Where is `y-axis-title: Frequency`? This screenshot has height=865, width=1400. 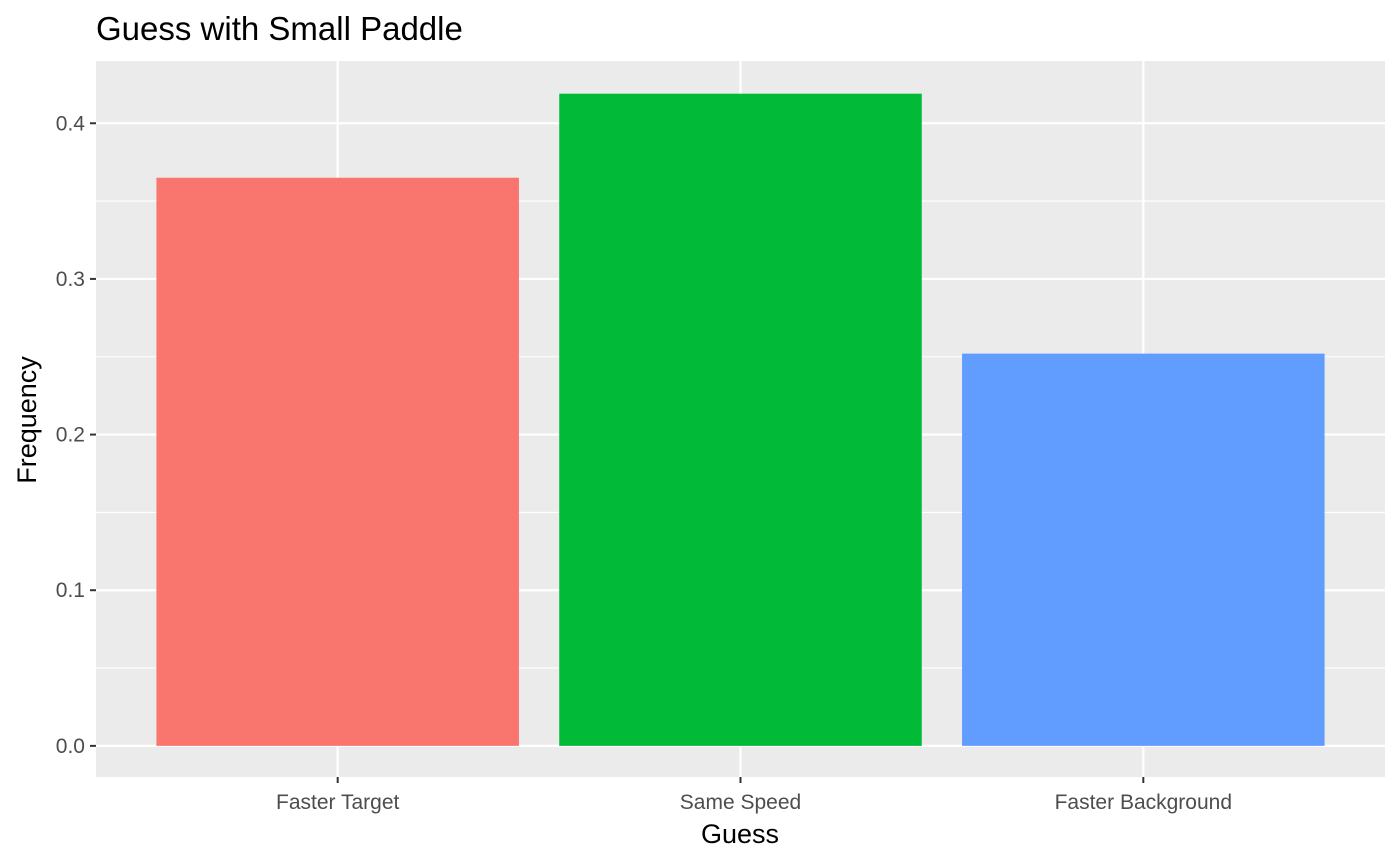
y-axis-title: Frequency is located at coordinates (27, 420).